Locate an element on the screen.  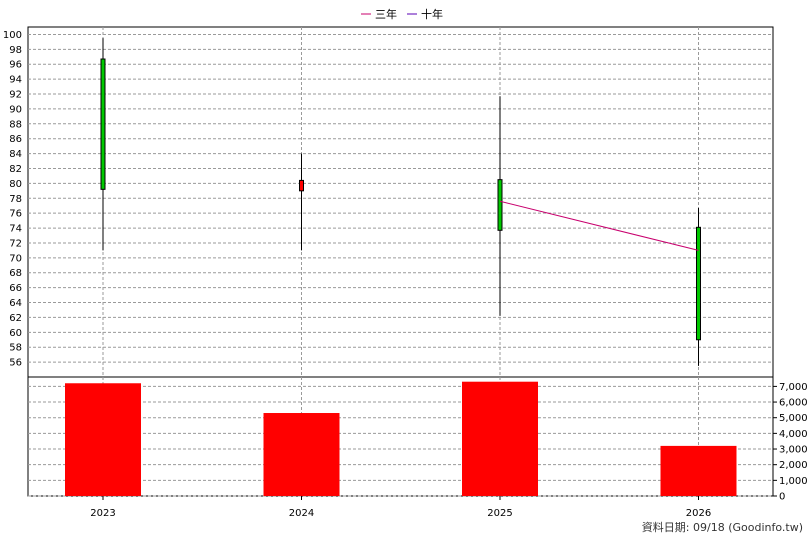
price-tick-label: 96 is located at coordinates (15, 65).